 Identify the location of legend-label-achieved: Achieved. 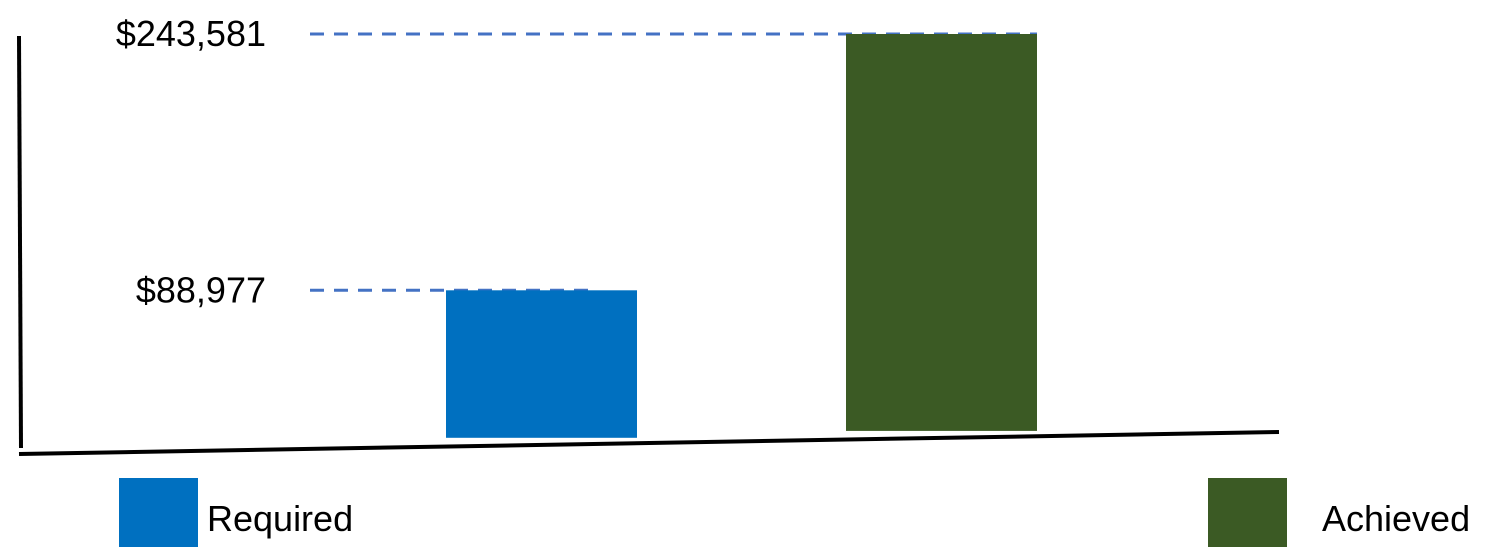
(1396, 518).